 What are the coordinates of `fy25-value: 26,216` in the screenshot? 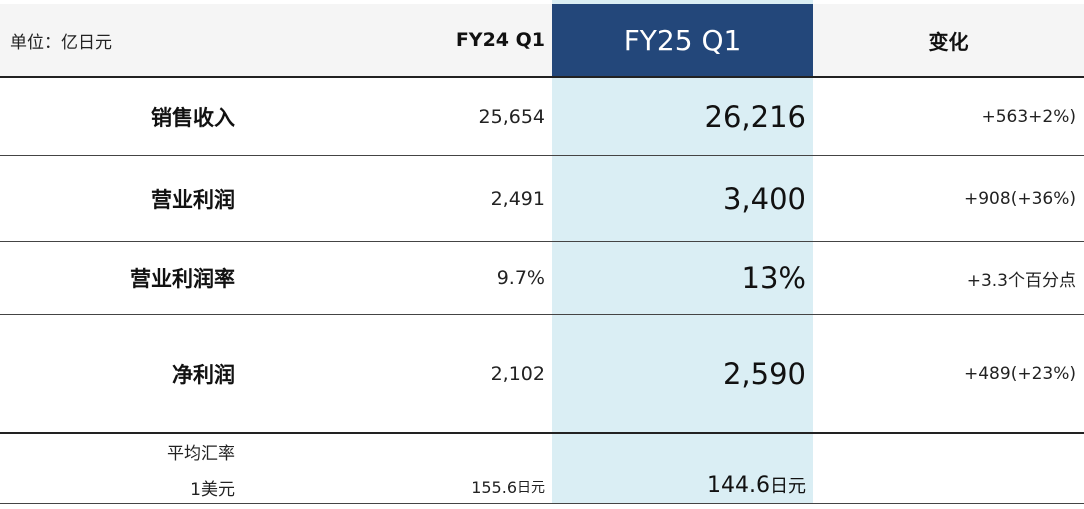 It's located at (755, 116).